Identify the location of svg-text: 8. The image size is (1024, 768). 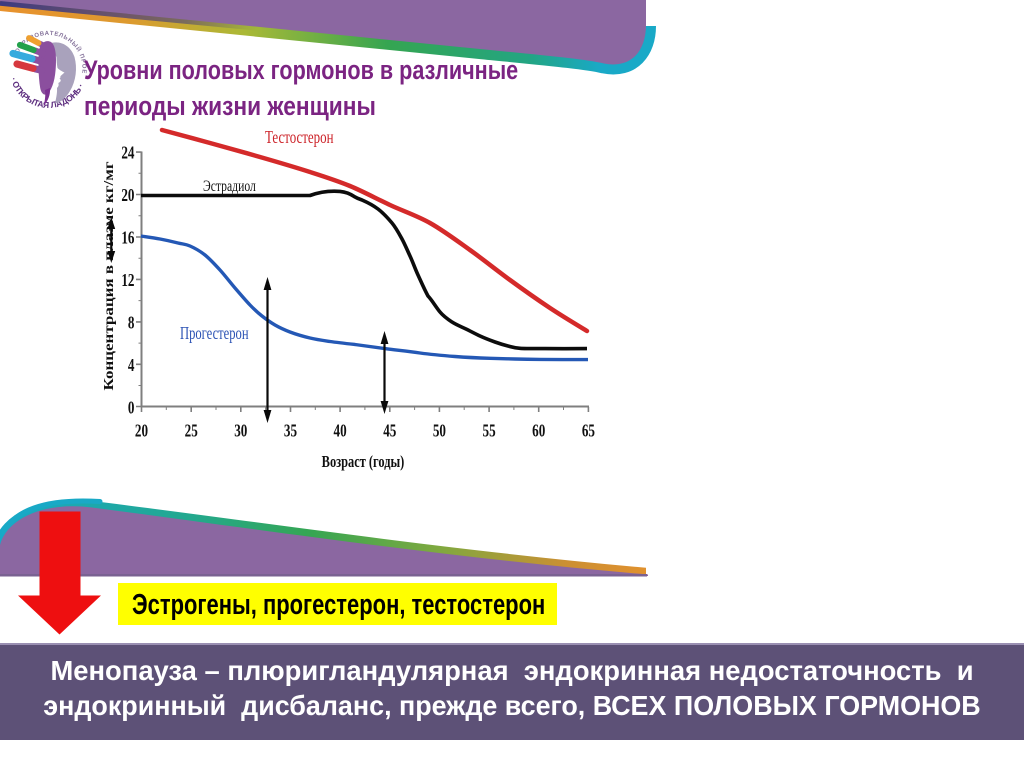
(131, 323).